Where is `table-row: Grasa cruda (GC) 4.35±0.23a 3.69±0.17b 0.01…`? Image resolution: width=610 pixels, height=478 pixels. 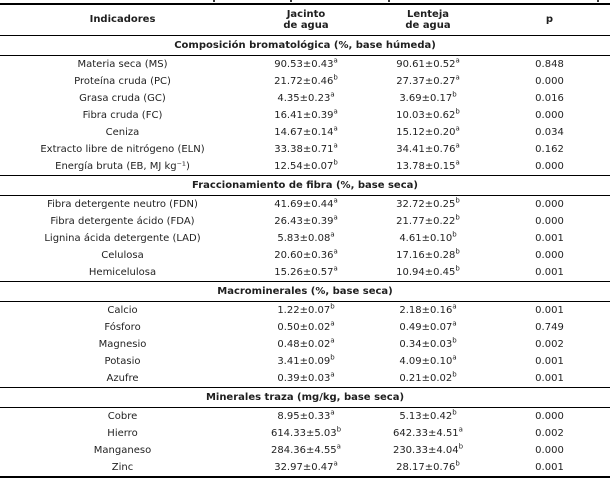
table-row: Grasa cruda (GC) 4.35±0.23a 3.69±0.17b 0.01… is located at coordinates (305, 98).